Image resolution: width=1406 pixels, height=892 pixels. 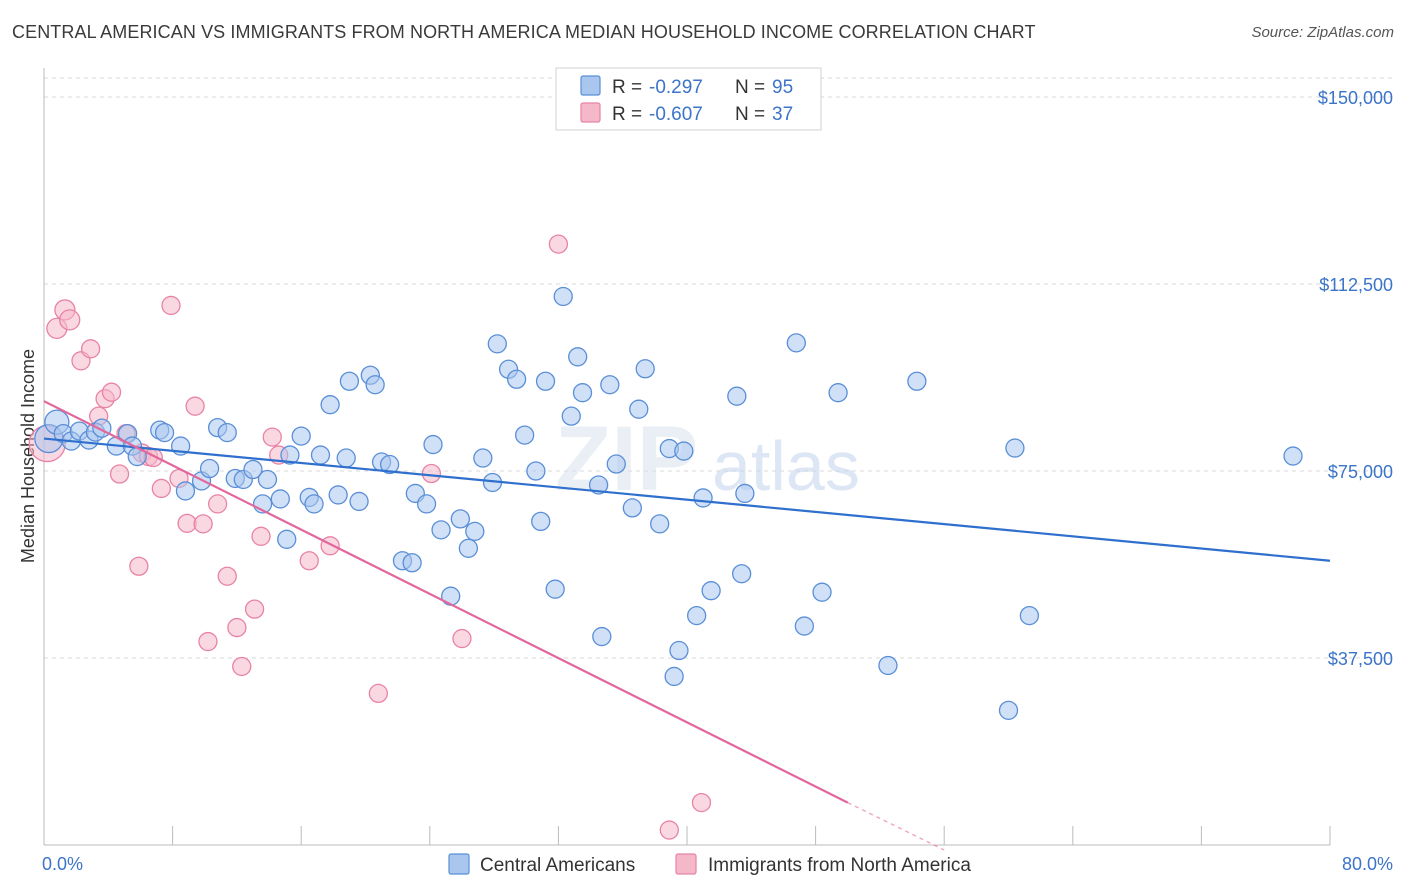 I want to click on bottom-legend-label-blue: Central Americans, so click(x=557, y=865).